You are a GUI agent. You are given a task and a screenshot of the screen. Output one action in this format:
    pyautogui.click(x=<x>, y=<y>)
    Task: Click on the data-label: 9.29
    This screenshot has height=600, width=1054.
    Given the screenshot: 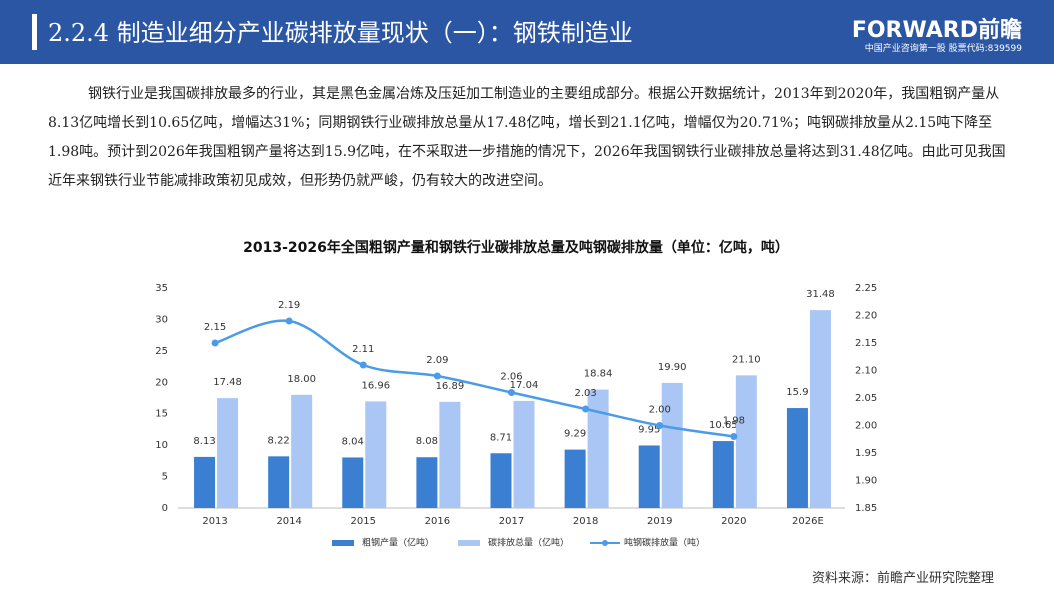 What is the action you would take?
    pyautogui.click(x=575, y=434)
    